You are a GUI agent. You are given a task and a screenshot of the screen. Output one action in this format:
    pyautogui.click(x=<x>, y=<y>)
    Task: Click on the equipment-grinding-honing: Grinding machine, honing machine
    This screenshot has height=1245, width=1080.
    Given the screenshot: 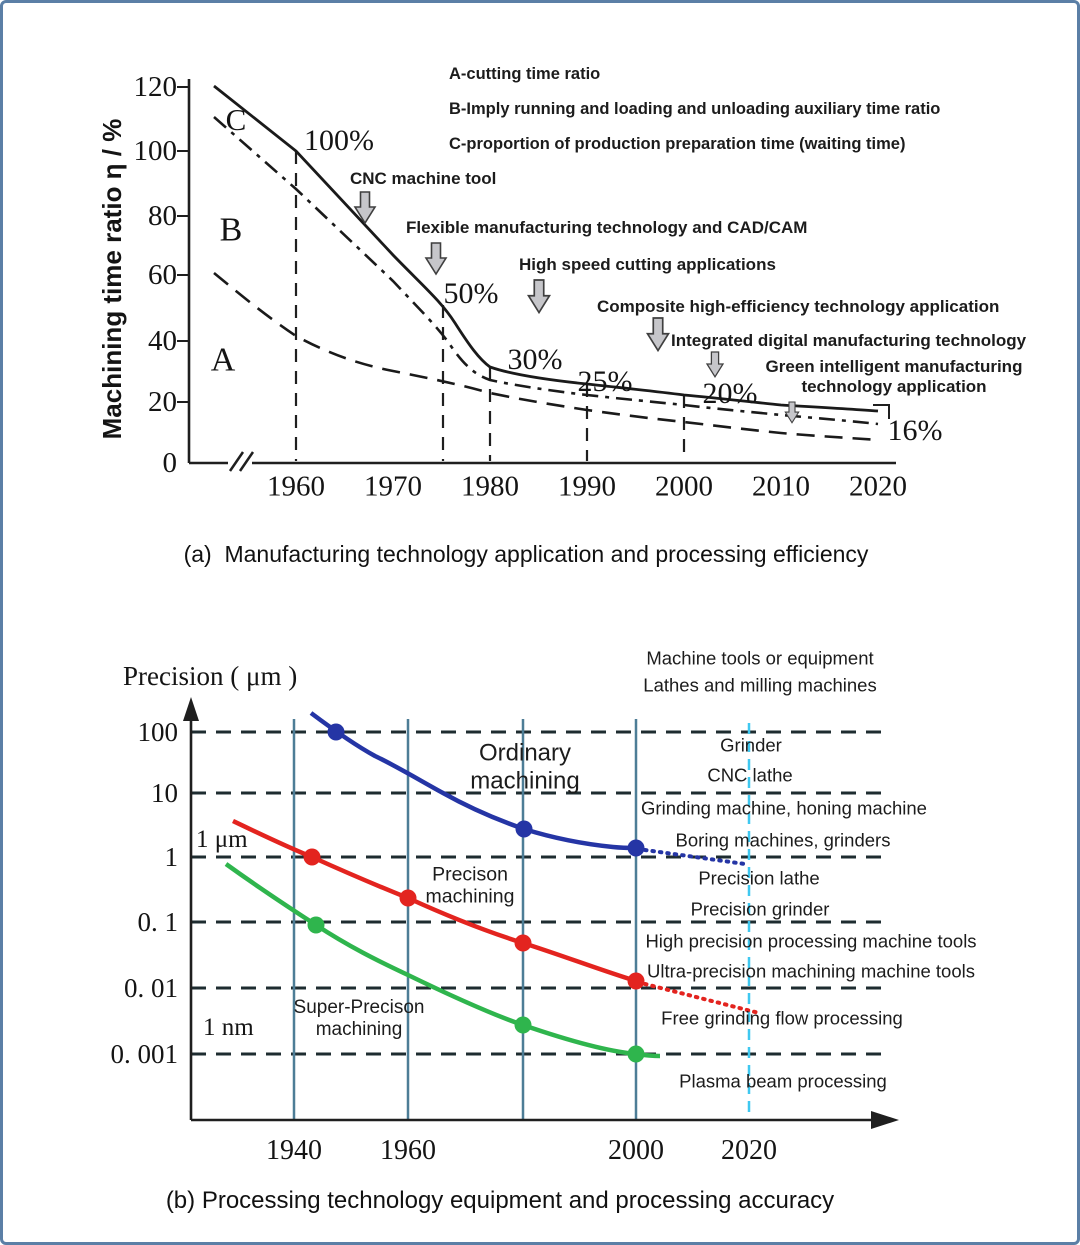 What is the action you would take?
    pyautogui.click(x=784, y=808)
    